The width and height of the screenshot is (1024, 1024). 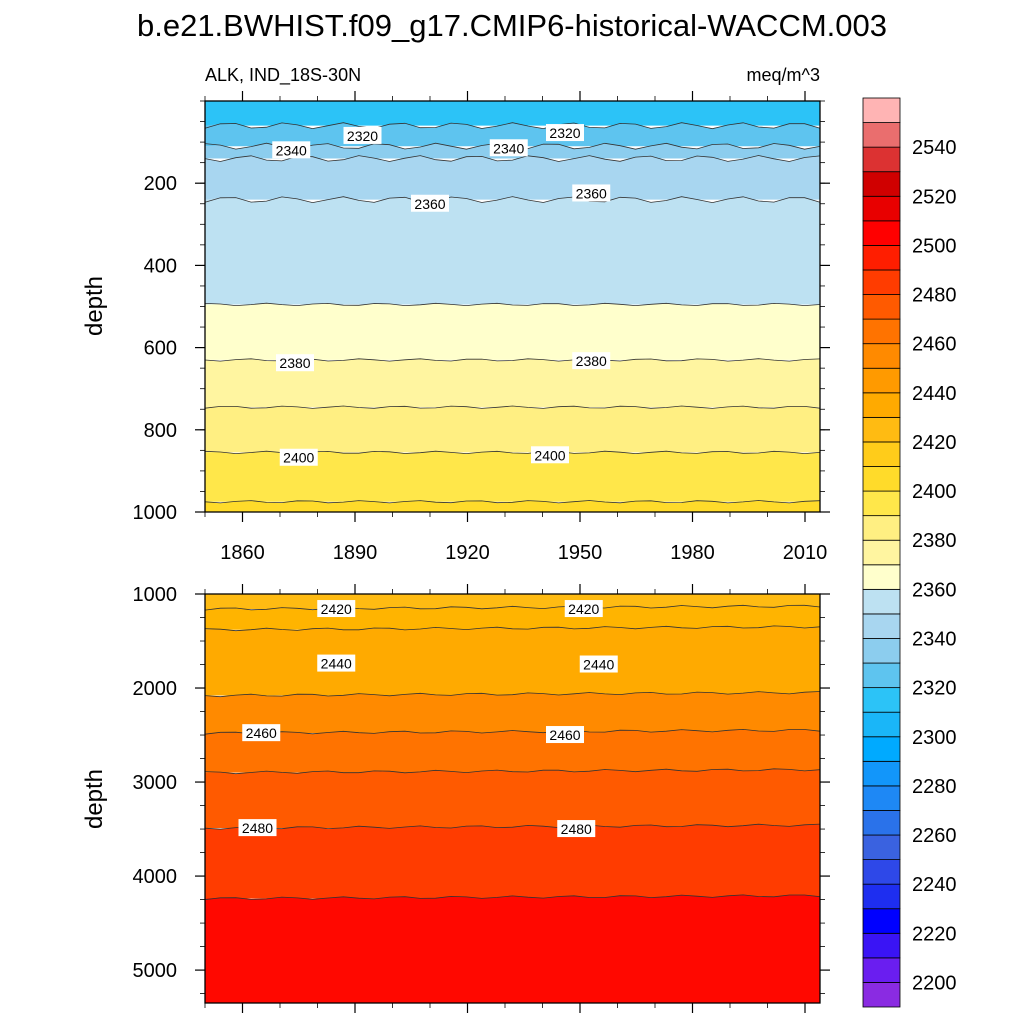 I want to click on colorbar-label: 2360, so click(x=934, y=590).